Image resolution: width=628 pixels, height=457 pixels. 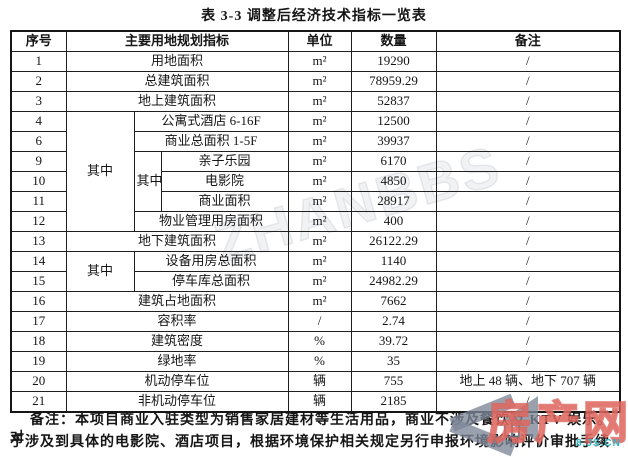 I want to click on header-unit: 单位, so click(x=319, y=41).